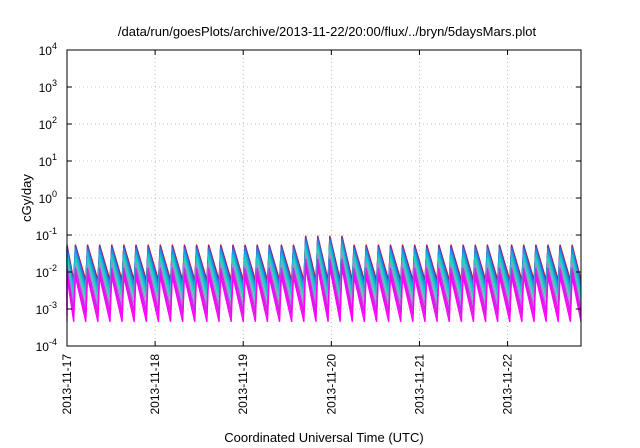 This screenshot has width=640, height=448. What do you see at coordinates (67, 384) in the screenshot?
I see `x-tick-label: 2013-11-17` at bounding box center [67, 384].